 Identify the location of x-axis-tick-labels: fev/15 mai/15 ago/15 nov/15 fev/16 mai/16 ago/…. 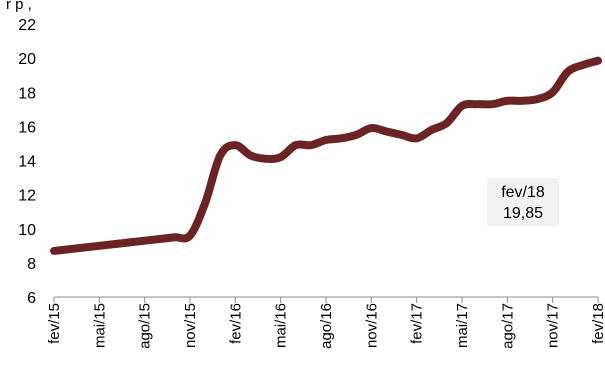
(325, 326).